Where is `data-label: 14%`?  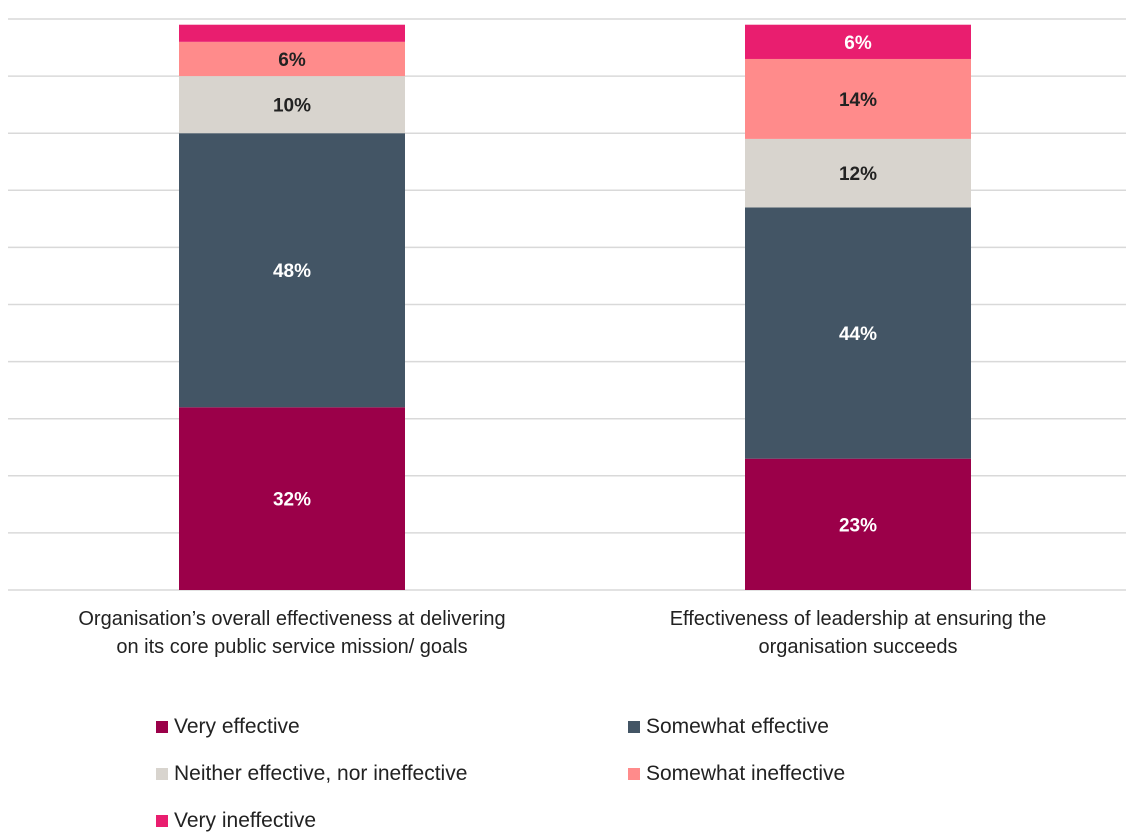 data-label: 14% is located at coordinates (858, 100).